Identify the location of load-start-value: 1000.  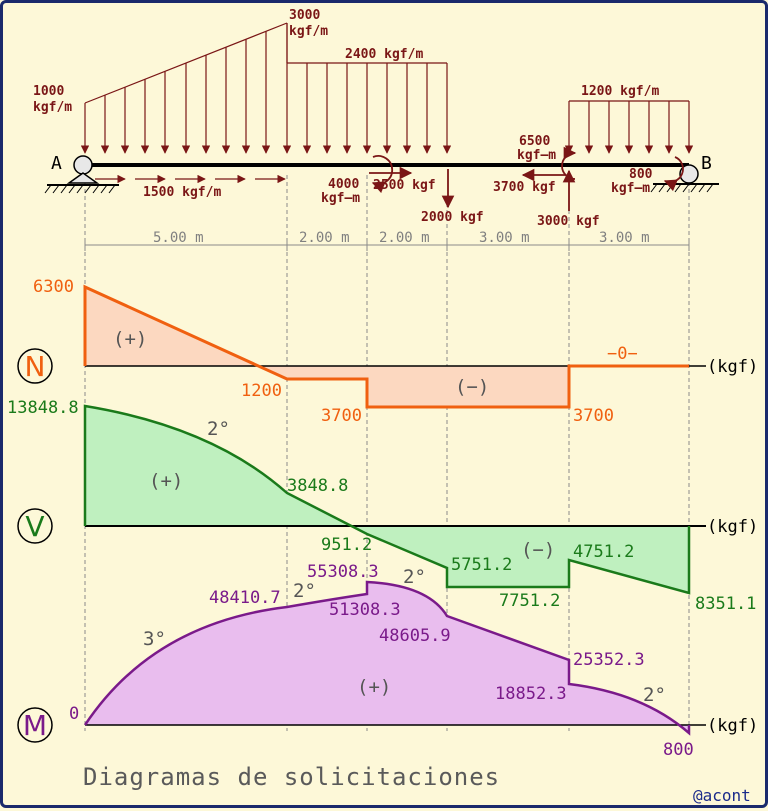
(48, 91).